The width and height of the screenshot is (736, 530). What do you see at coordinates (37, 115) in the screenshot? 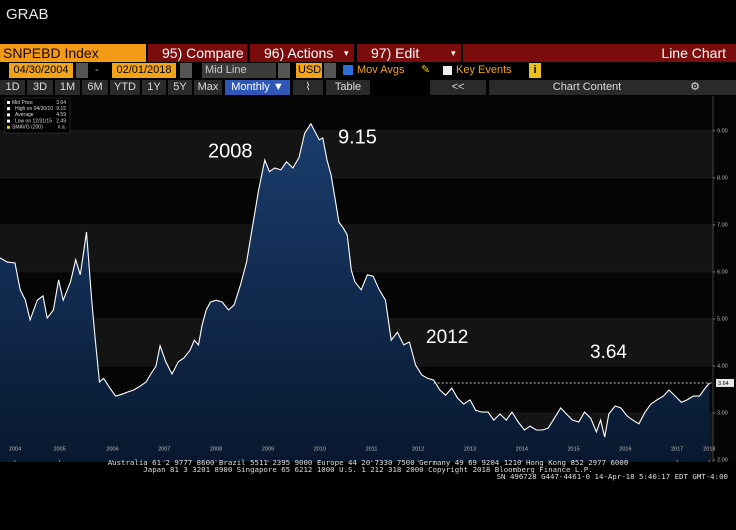
I see `legend-box` at bounding box center [37, 115].